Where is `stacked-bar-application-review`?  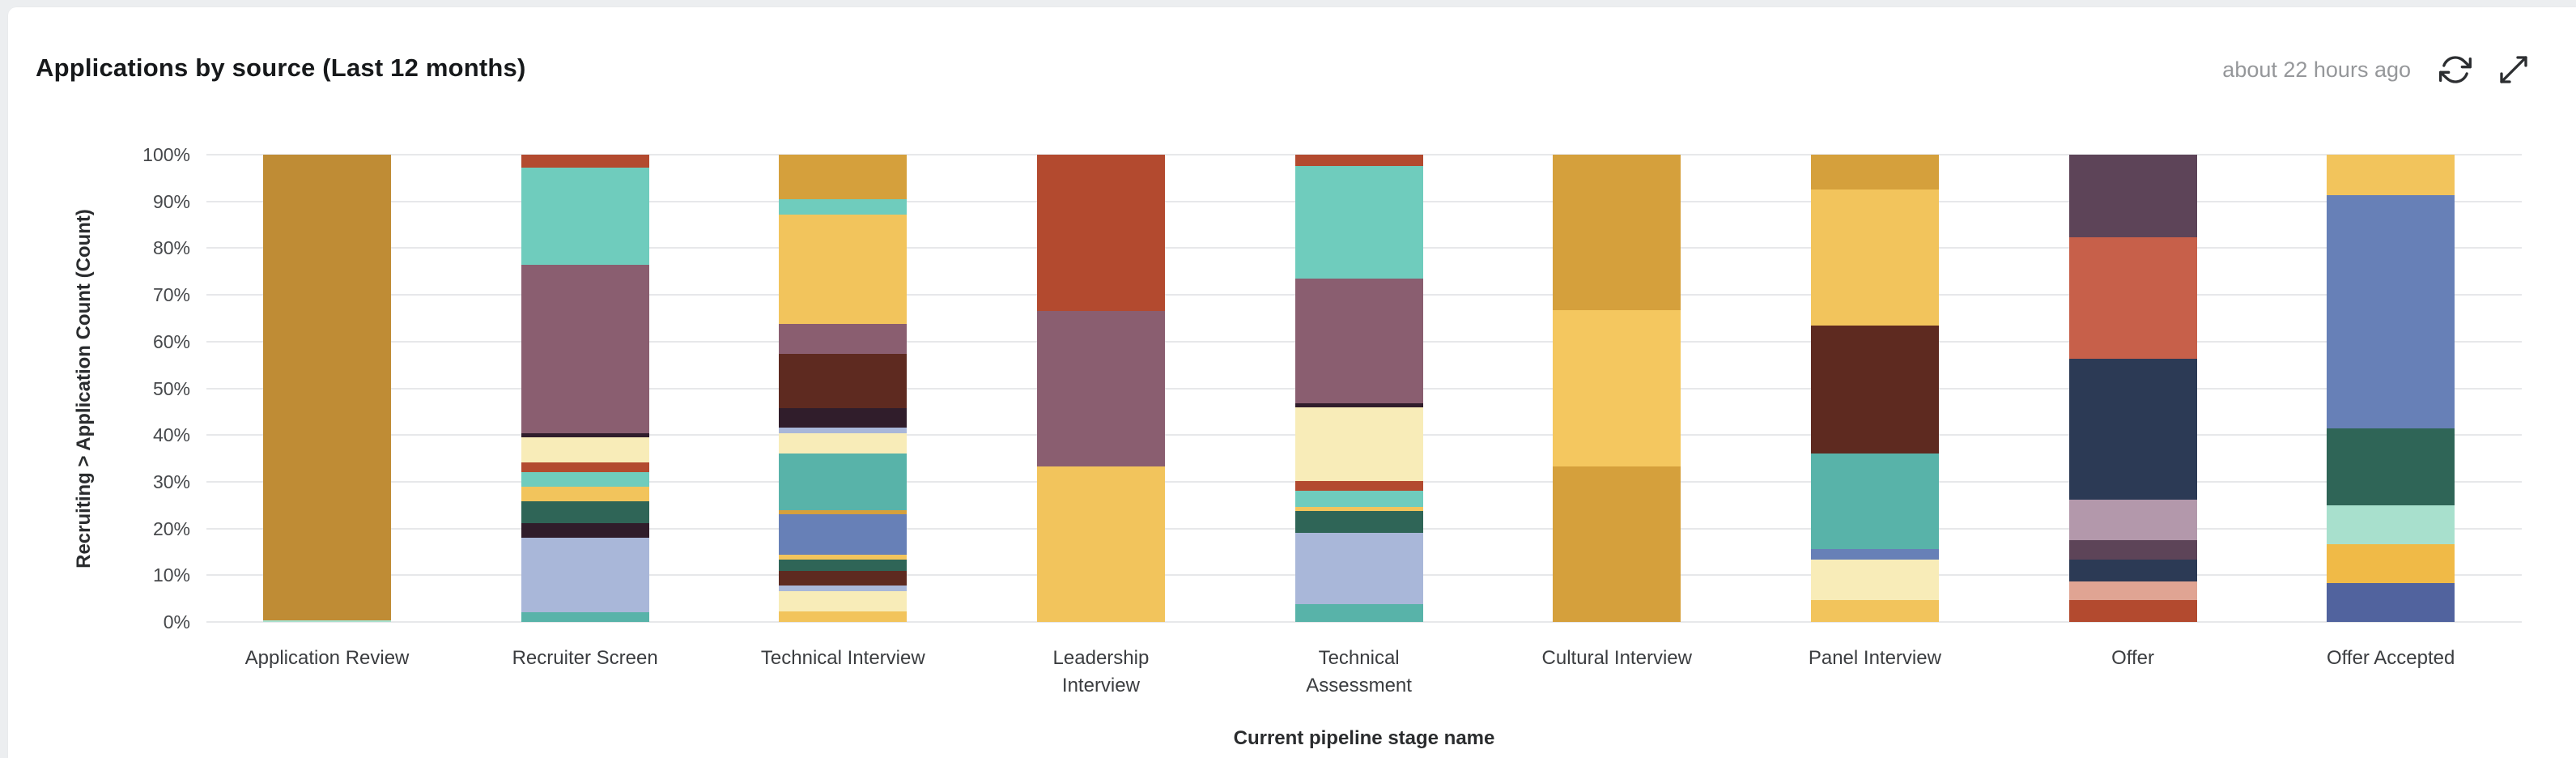 stacked-bar-application-review is located at coordinates (327, 389).